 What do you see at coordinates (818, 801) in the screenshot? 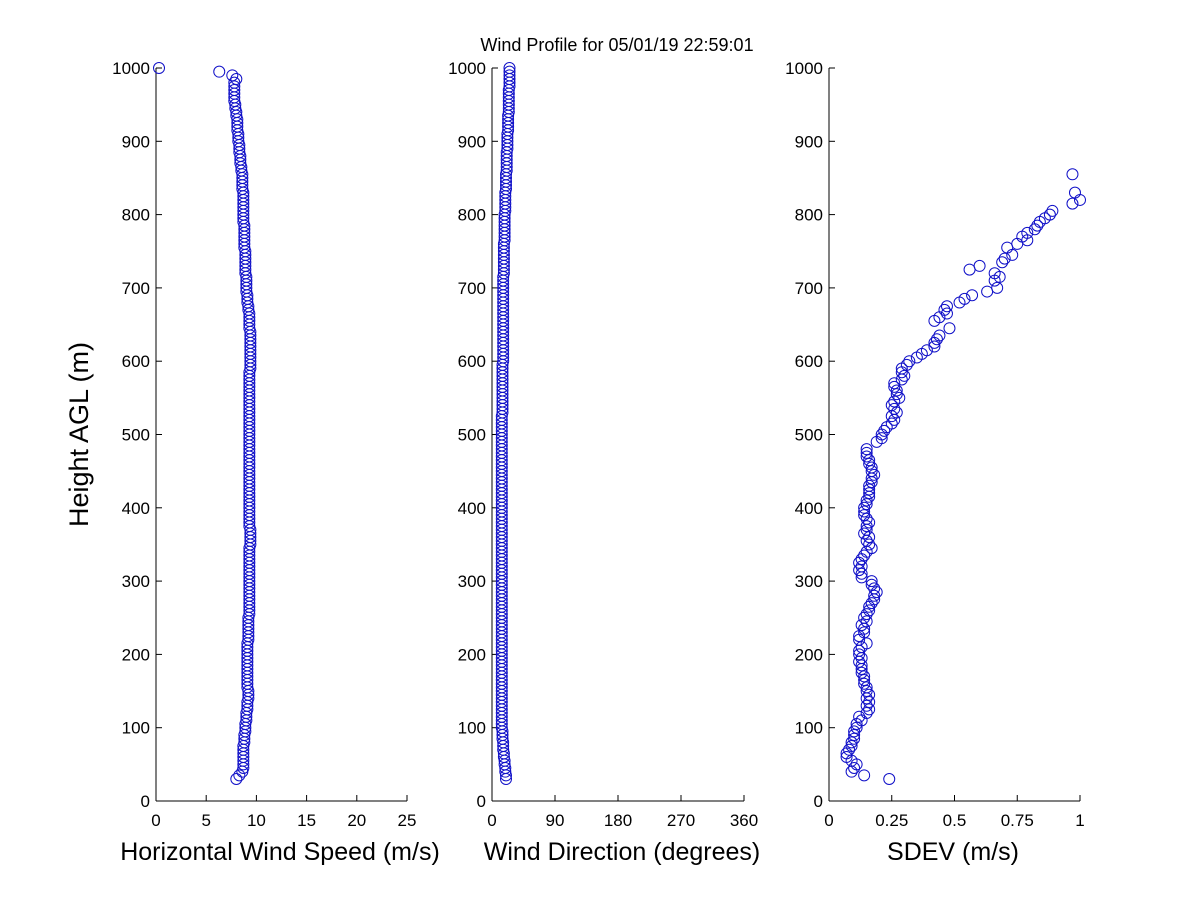
I see `y-tick-label-sdev-0: 0` at bounding box center [818, 801].